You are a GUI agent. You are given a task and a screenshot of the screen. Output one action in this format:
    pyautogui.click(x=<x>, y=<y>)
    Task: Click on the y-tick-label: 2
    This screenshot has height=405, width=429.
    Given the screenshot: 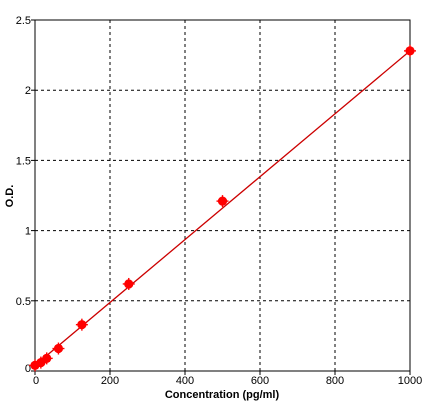 What is the action you would take?
    pyautogui.click(x=28, y=91)
    